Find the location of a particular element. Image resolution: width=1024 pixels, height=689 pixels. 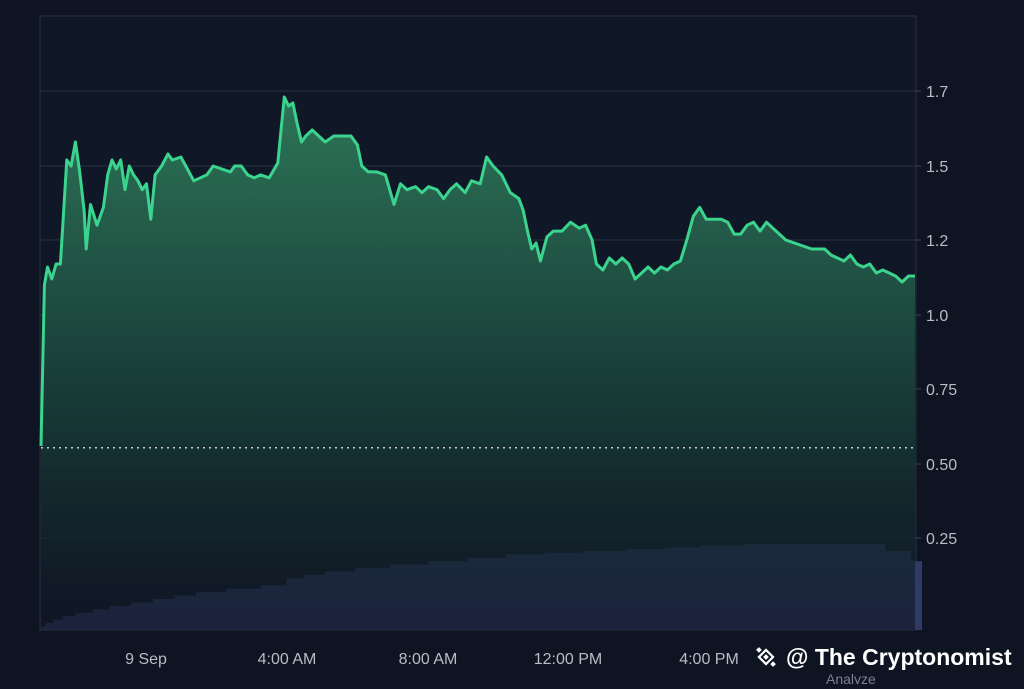

x-tick-label: 9 Sep is located at coordinates (146, 659).